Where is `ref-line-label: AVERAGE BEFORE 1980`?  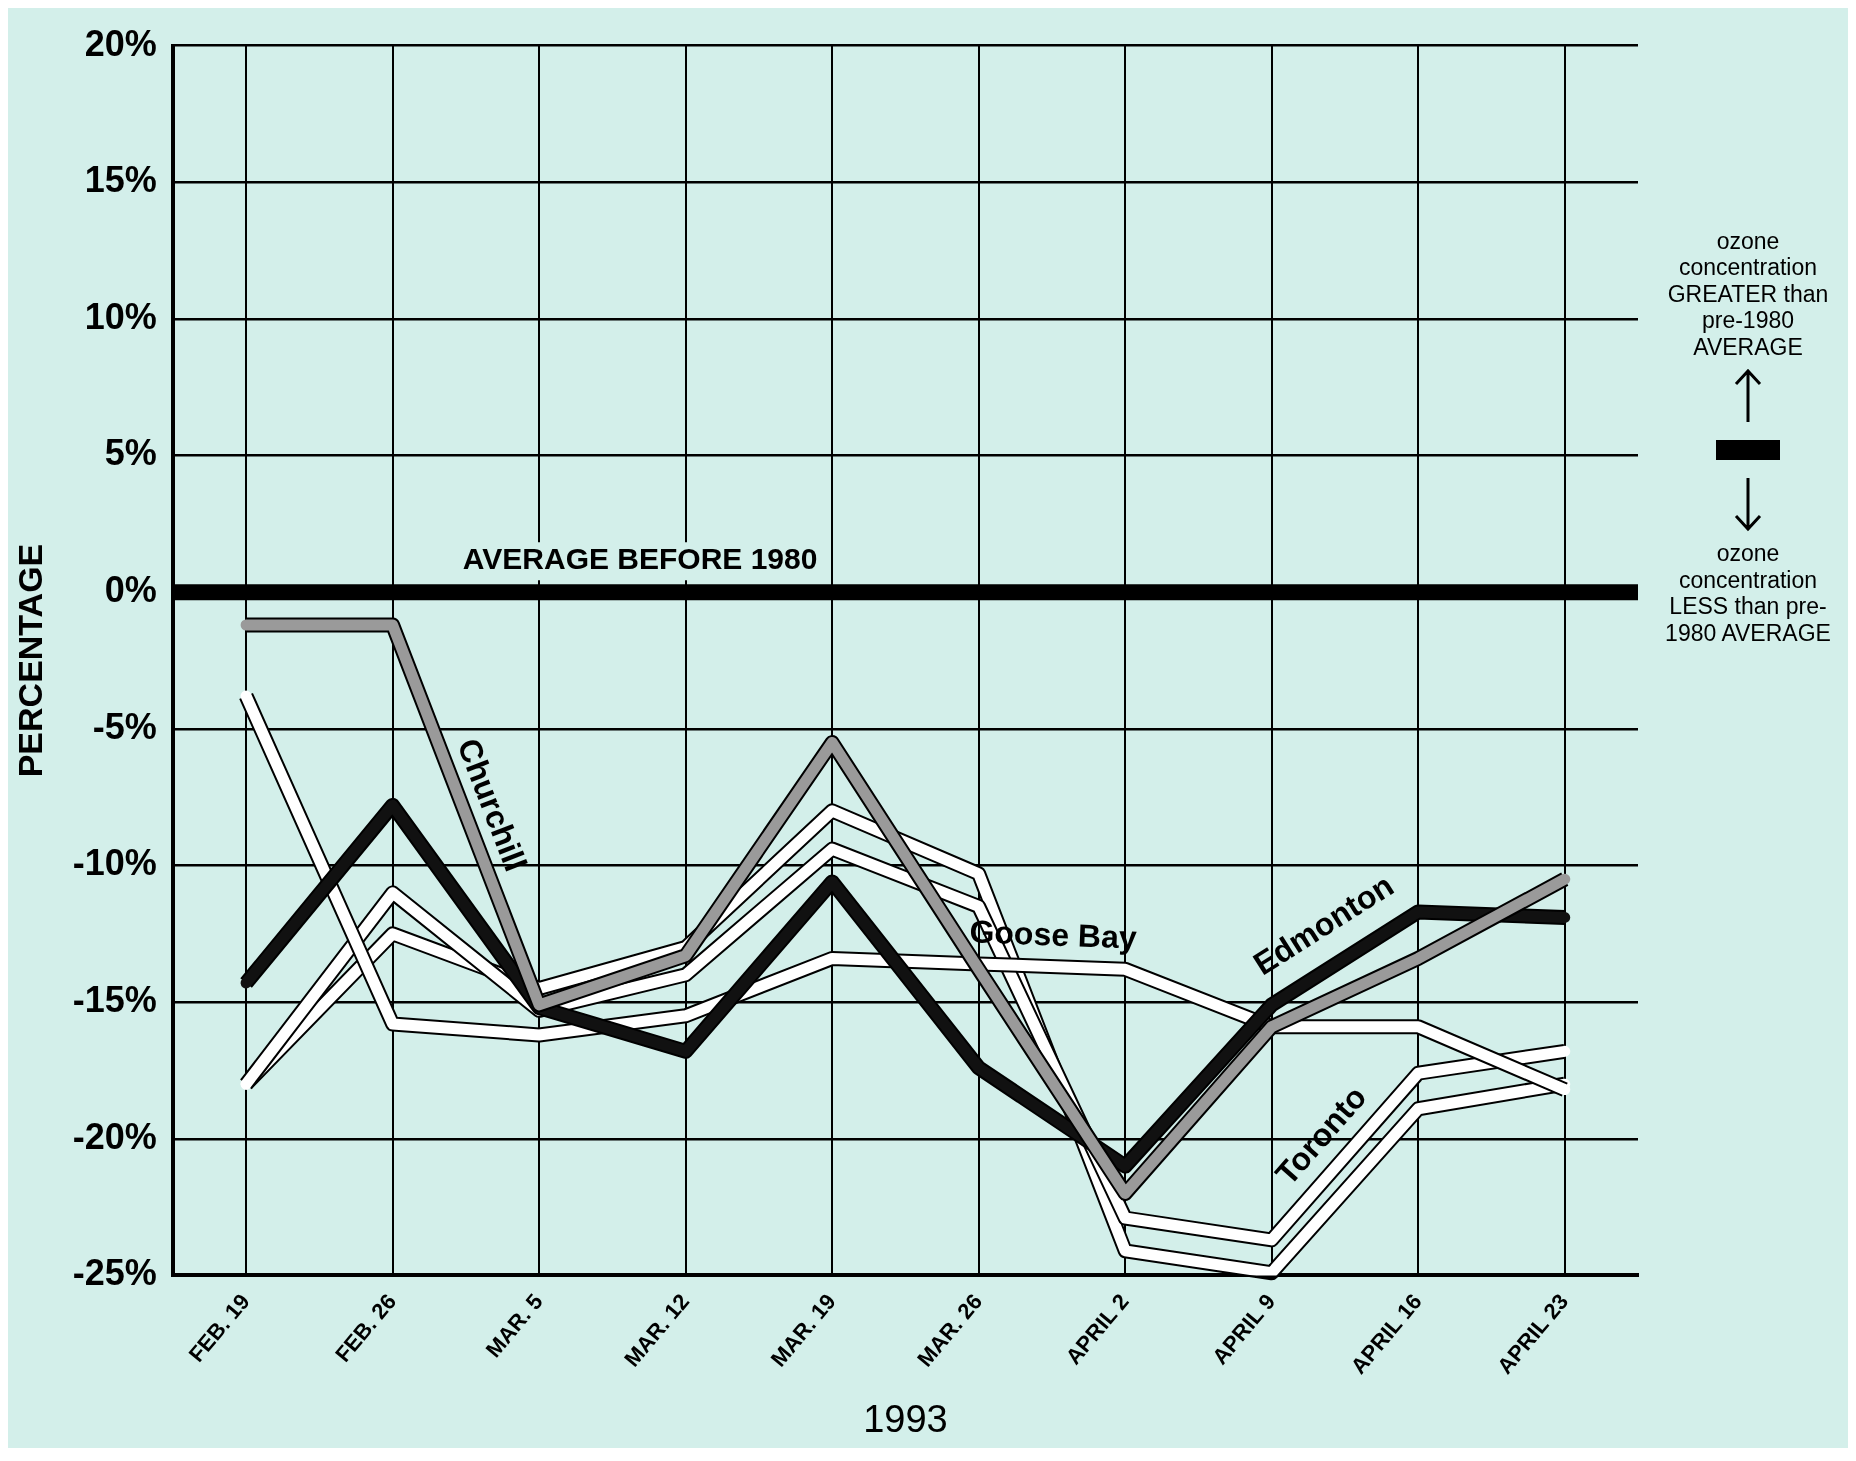
ref-line-label: AVERAGE BEFORE 1980 is located at coordinates (640, 559).